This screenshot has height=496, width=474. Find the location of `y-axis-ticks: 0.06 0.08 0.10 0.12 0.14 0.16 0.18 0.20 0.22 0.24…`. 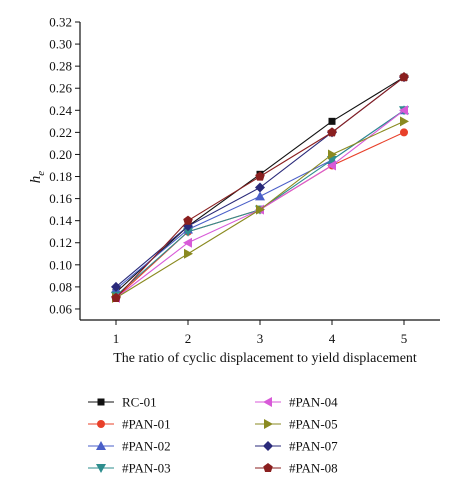

y-axis-ticks: 0.06 0.08 0.10 0.12 0.14 0.16 0.18 0.20 0.22 0.24… is located at coordinates (64, 165).